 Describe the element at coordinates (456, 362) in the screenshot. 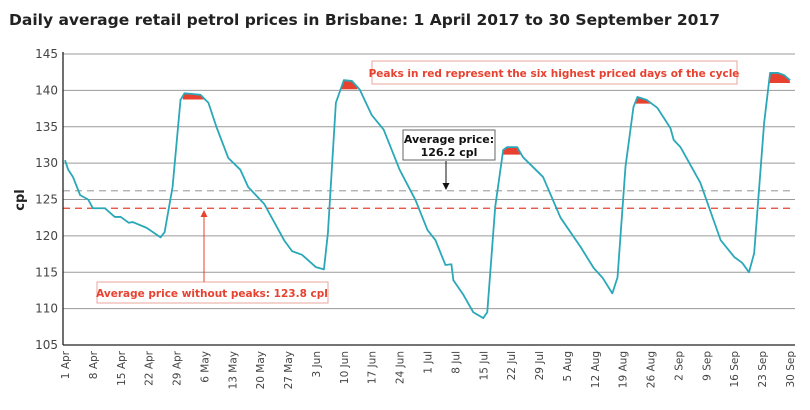

I see `x-tick-label: 8 Jul` at that location.